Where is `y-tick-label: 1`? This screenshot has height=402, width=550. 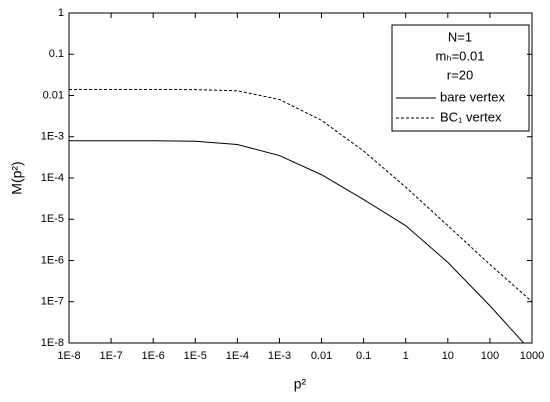 y-tick-label: 1 is located at coordinates (61, 13).